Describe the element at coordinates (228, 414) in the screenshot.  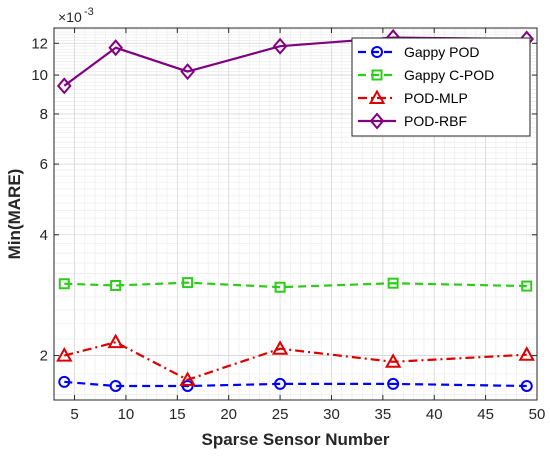
I see `x-tick-label: 20` at that location.